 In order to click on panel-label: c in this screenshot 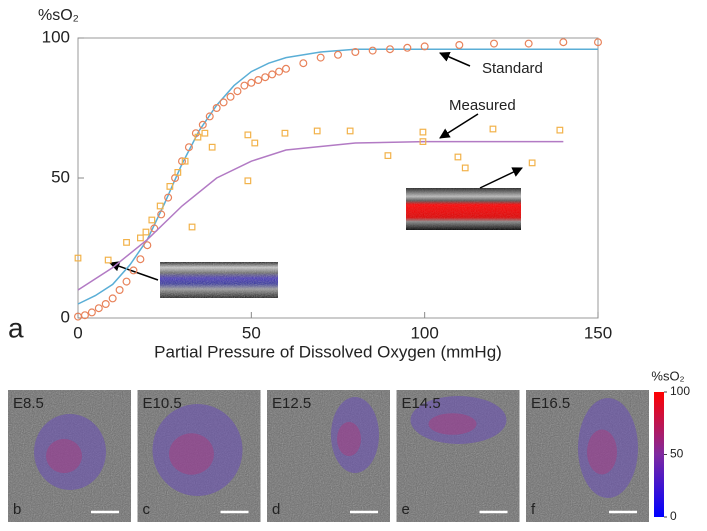, I will do `click(147, 509)`.